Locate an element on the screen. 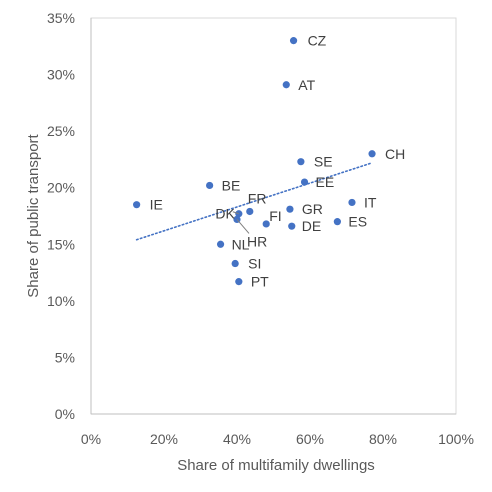 The height and width of the screenshot is (492, 492). x-tick-label: 0% is located at coordinates (91, 439).